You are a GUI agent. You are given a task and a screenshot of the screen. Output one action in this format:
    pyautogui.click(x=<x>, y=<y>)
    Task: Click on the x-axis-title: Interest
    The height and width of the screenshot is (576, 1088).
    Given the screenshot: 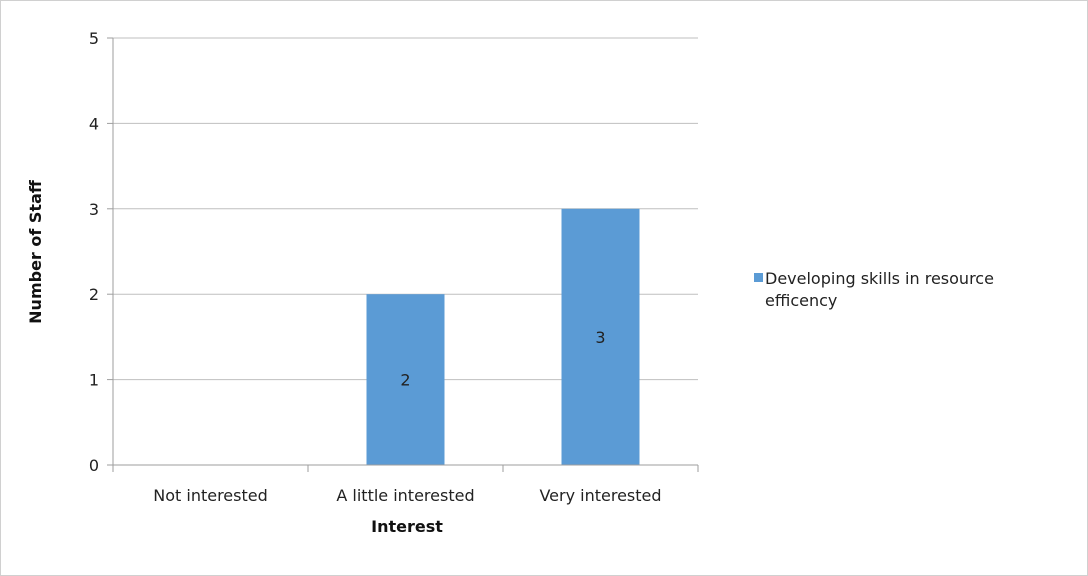 What is the action you would take?
    pyautogui.click(x=407, y=526)
    